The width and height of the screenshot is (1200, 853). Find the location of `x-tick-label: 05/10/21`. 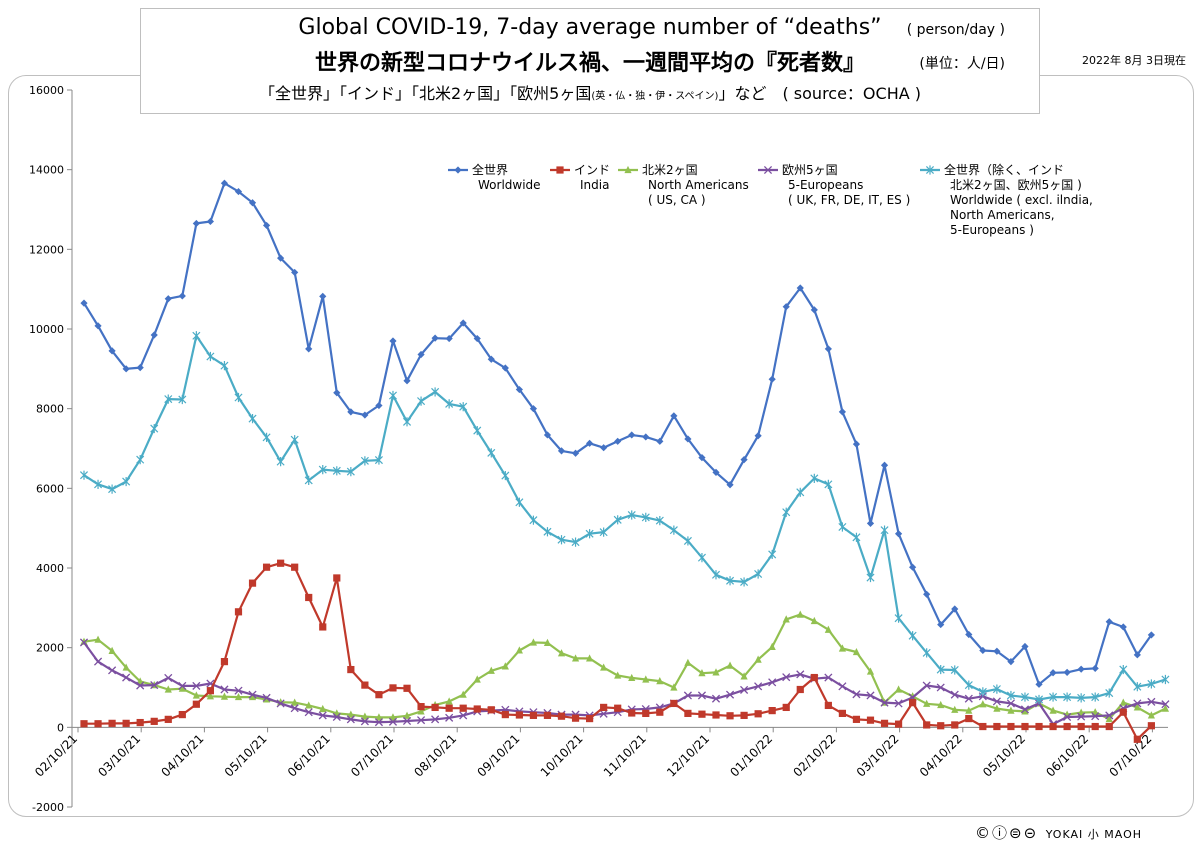

x-tick-label: 05/10/21 is located at coordinates (246, 756).